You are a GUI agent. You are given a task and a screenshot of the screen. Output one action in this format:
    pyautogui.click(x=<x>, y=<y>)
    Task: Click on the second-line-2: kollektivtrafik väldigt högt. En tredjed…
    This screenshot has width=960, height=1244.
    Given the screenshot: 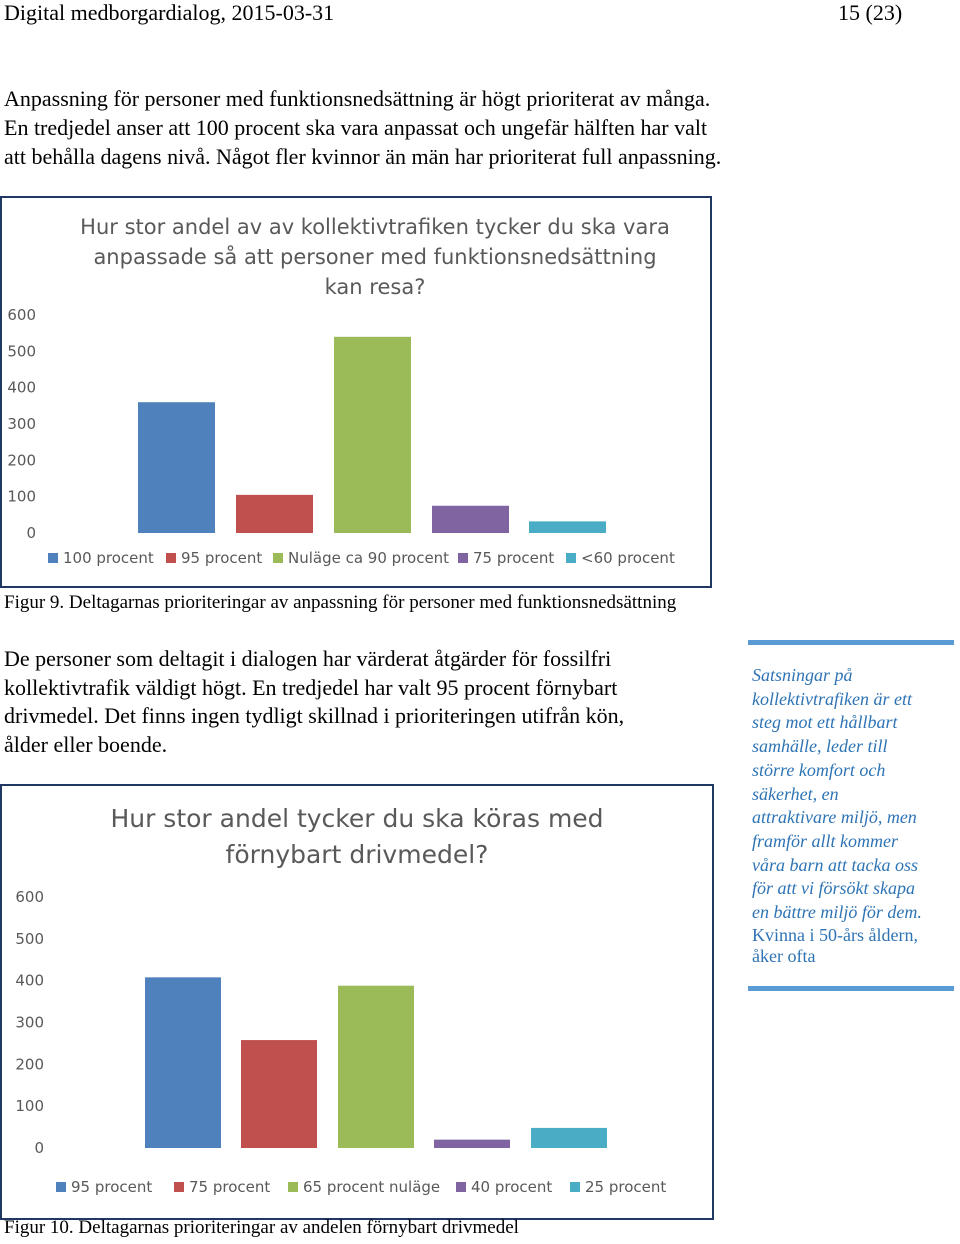 What is the action you would take?
    pyautogui.click(x=311, y=687)
    